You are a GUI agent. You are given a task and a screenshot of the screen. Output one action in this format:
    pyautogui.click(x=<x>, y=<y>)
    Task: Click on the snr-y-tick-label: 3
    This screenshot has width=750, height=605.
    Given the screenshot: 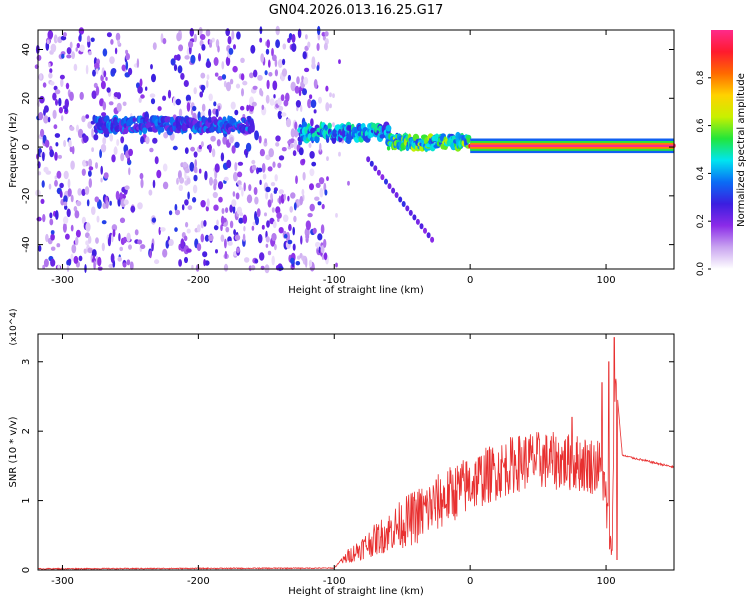 What is the action you would take?
    pyautogui.click(x=26, y=362)
    